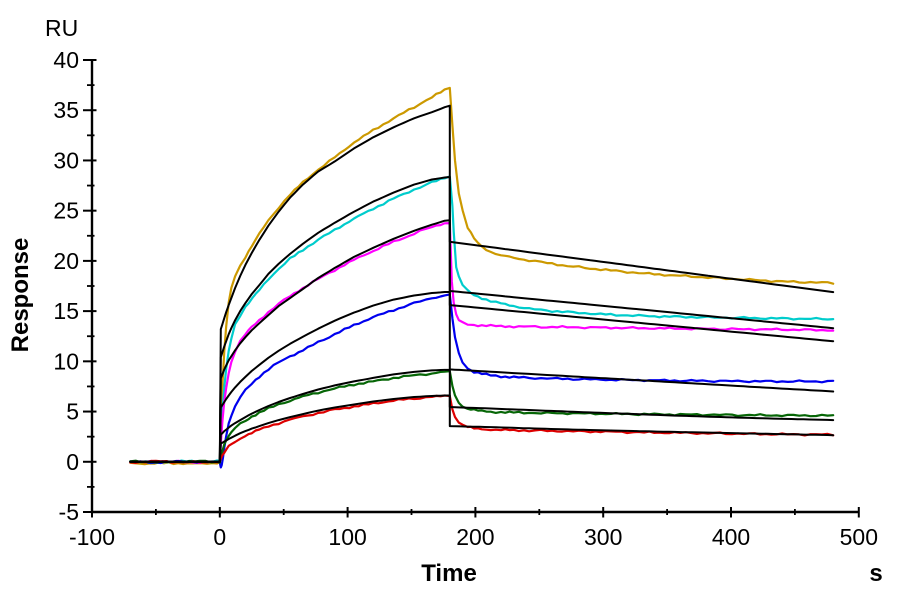 The width and height of the screenshot is (900, 600). What do you see at coordinates (603, 537) in the screenshot?
I see `x-tick-label: 300` at bounding box center [603, 537].